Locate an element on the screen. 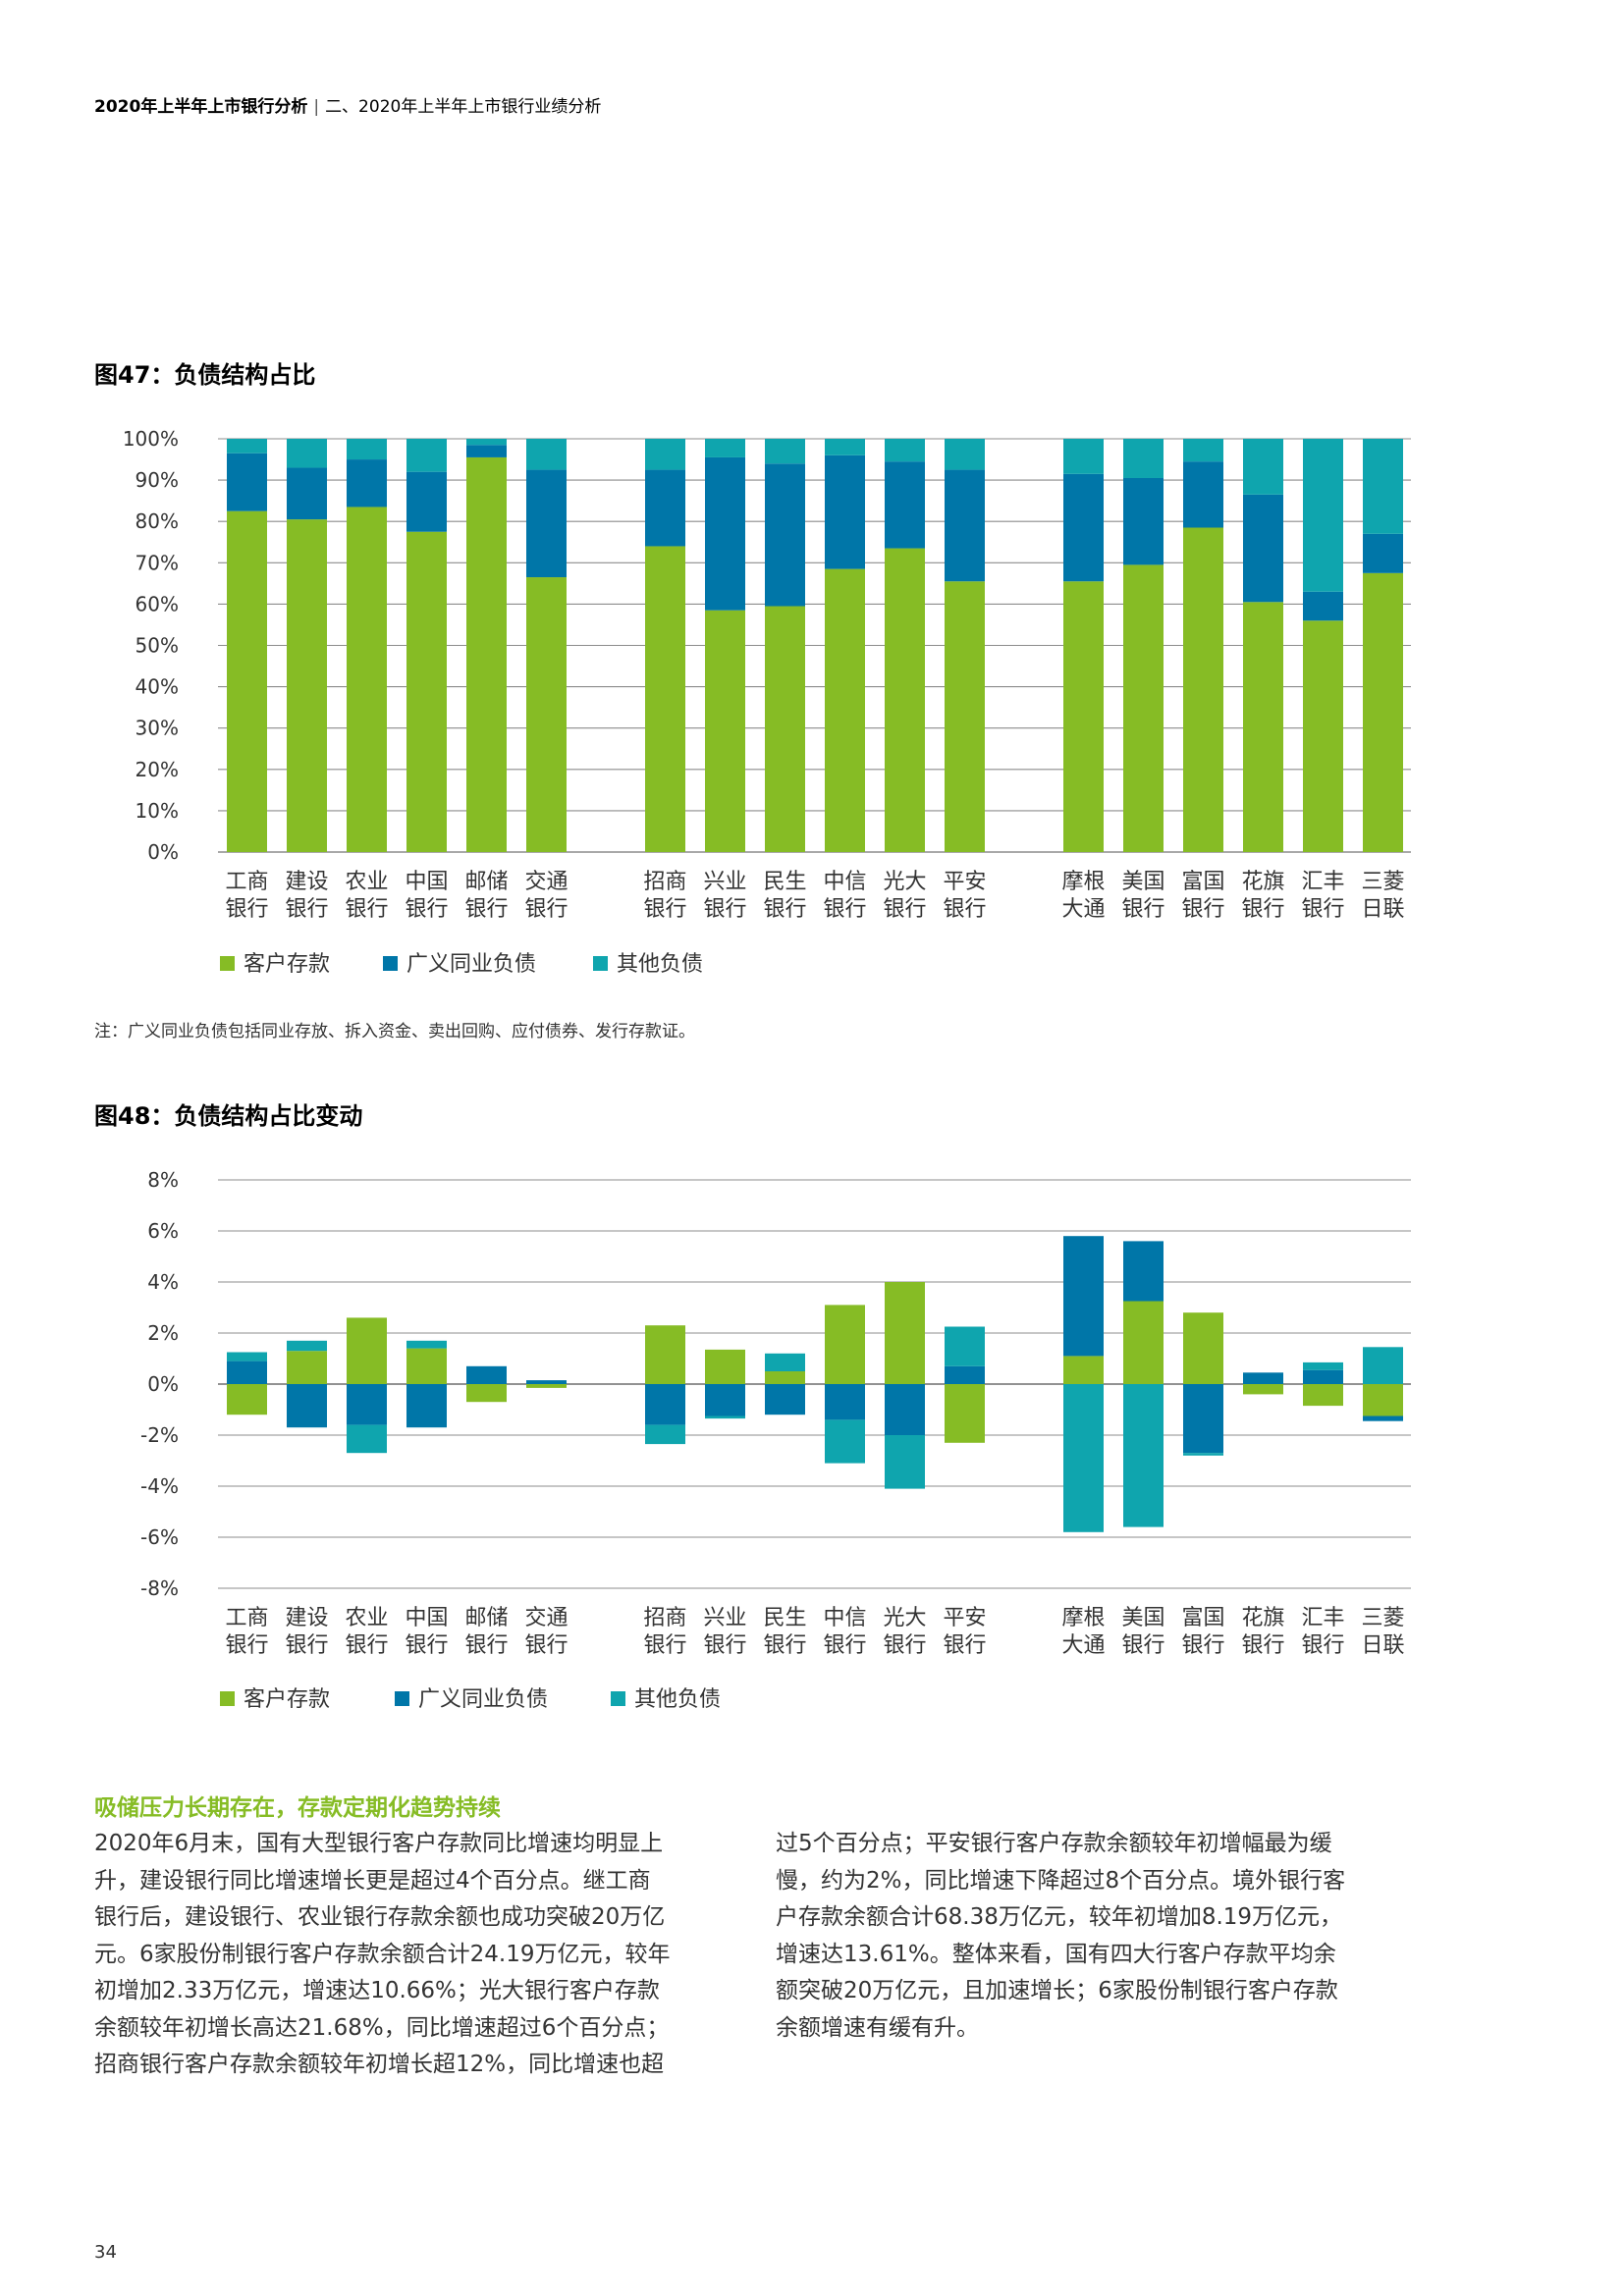 The image size is (1624, 2296). body-line: 元。6家股份制银行客户存款余额合计24.19万亿元，较年 is located at coordinates (415, 1955).